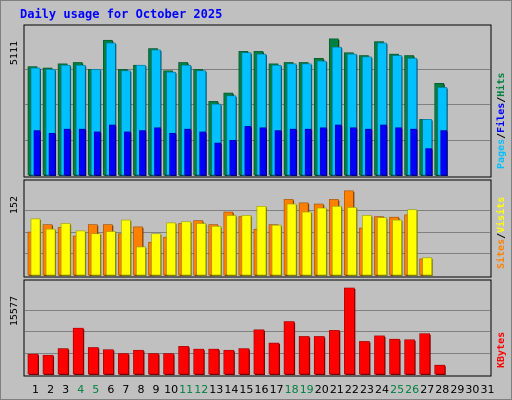 This screenshot has width=512, height=400. I want to click on hits-legend-item-0: Pages, so click(501, 154).